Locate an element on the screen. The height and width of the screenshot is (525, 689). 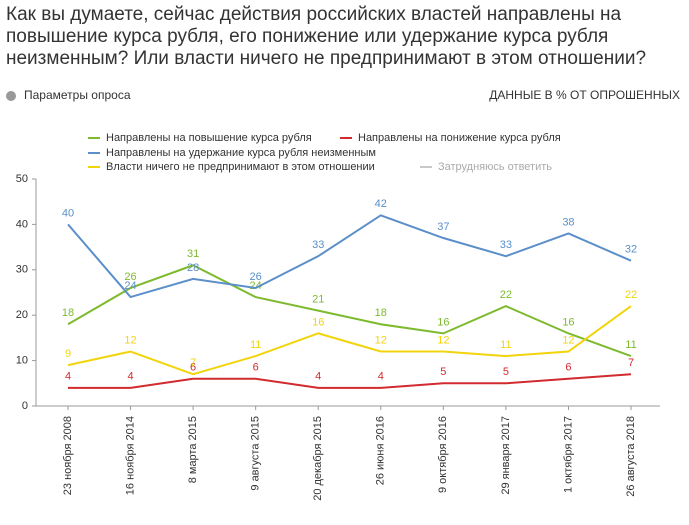
x-tick-label: 9 октября 2016 is located at coordinates (443, 454).